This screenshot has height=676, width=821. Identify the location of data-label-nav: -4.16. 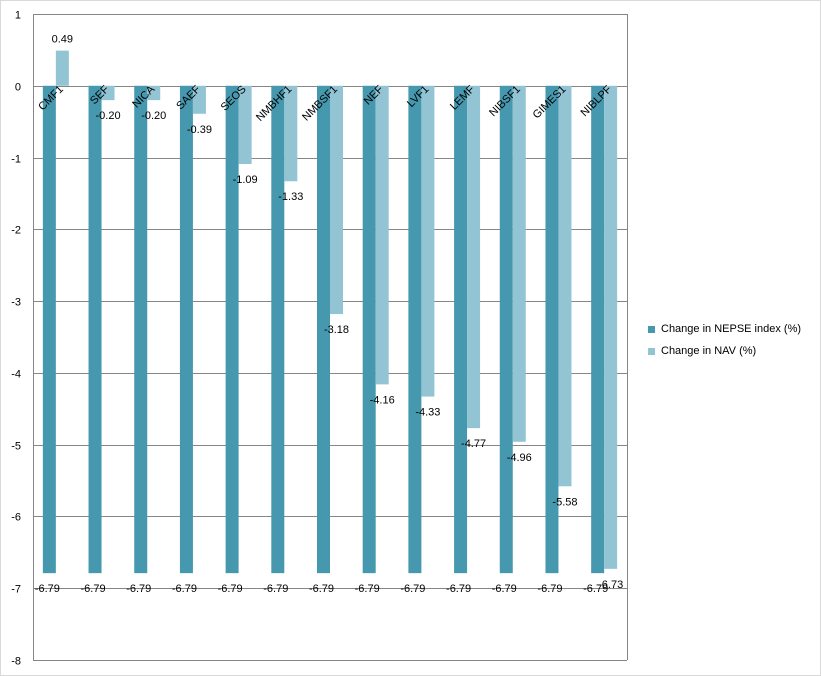
(382, 400).